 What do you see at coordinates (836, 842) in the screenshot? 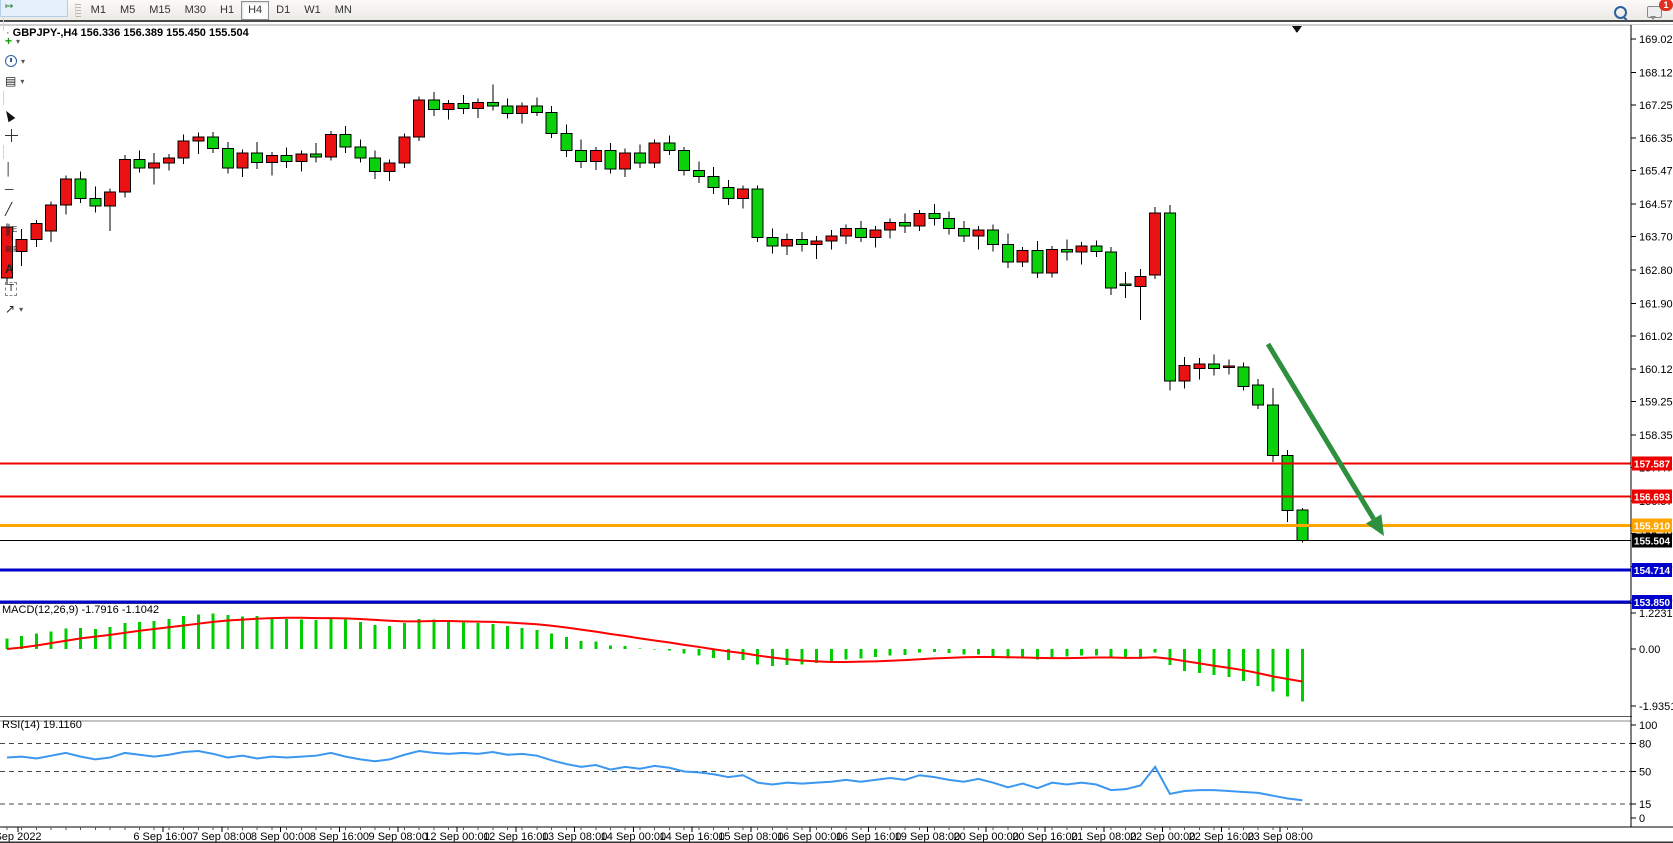
I see `window-bottom-edge` at bounding box center [836, 842].